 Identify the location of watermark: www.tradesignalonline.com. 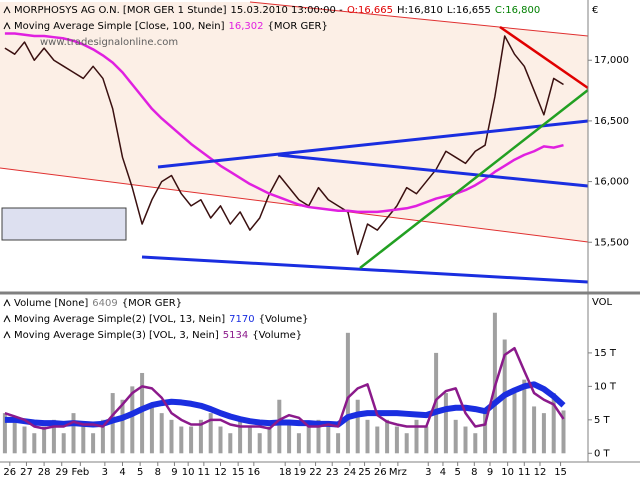
(109, 42).